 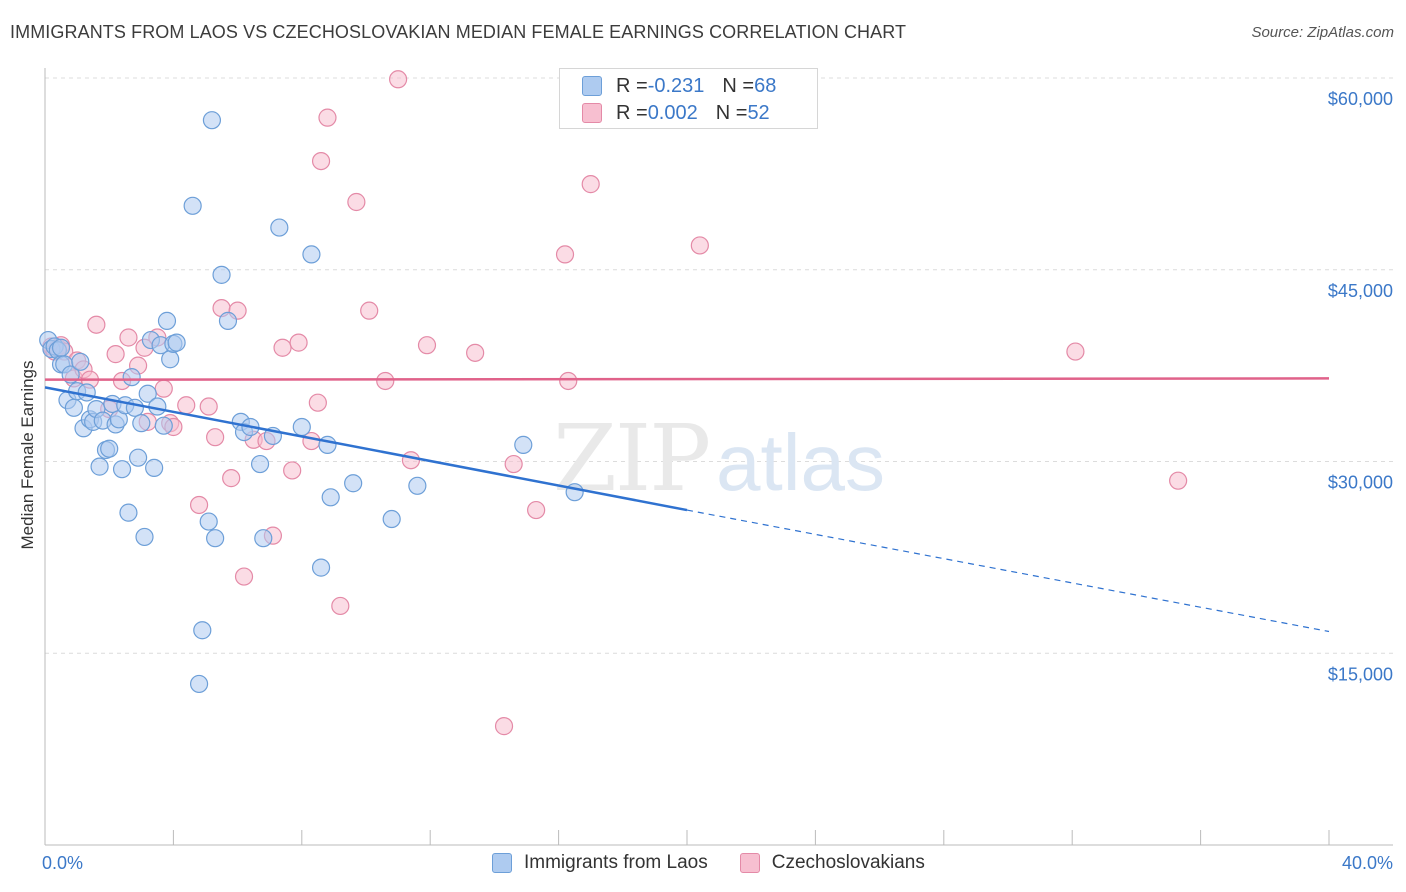 I want to click on x-tick-label-right: 40.0%, so click(x=1367, y=863).